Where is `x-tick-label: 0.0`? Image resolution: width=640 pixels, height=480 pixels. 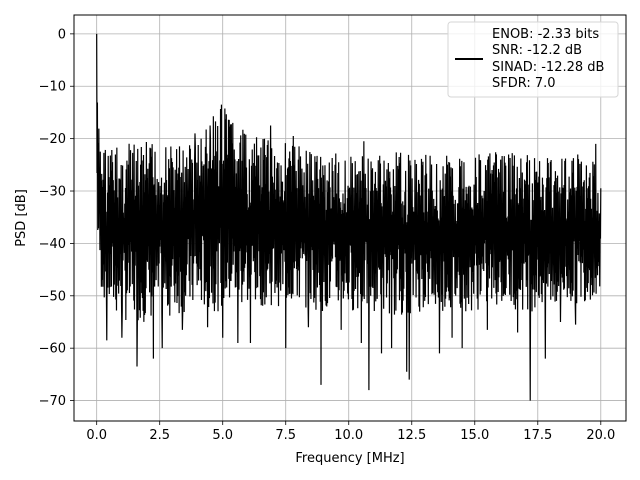 x-tick-label: 0.0 is located at coordinates (96, 435).